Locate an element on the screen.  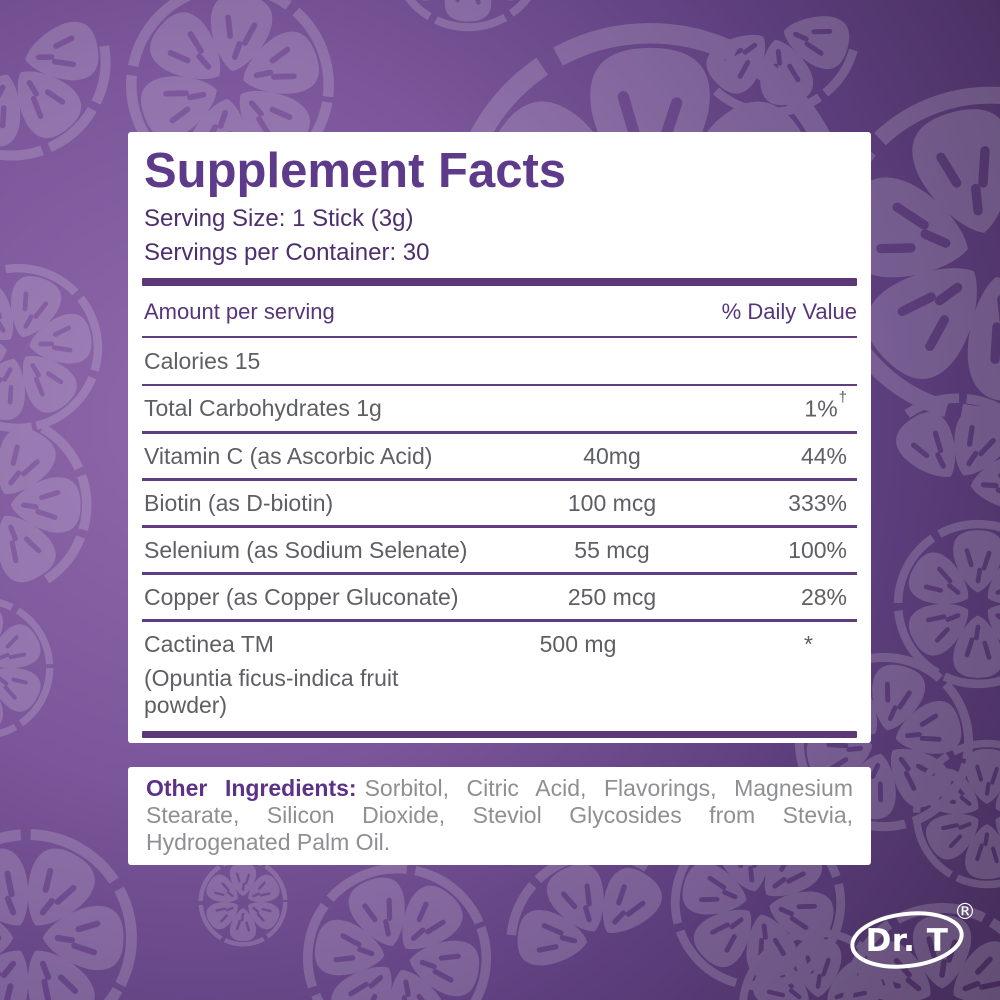
nutrient-name: Total Carbohydrates 1g is located at coordinates (263, 408).